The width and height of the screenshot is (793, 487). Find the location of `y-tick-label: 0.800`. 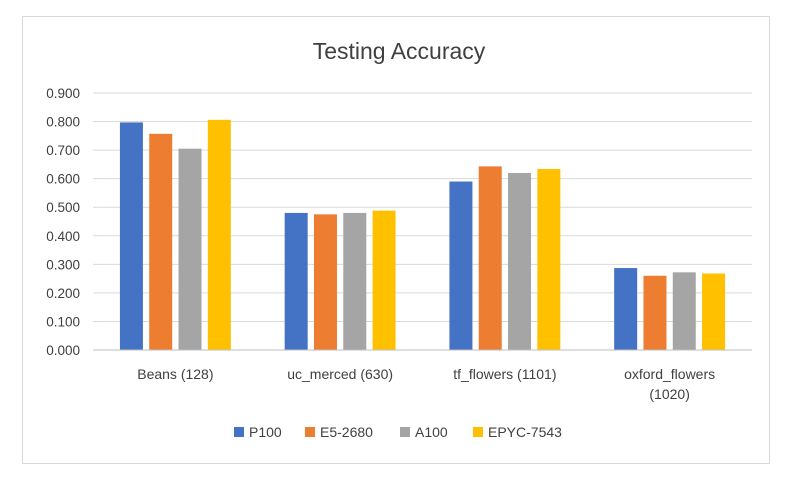

y-tick-label: 0.800 is located at coordinates (63, 122).